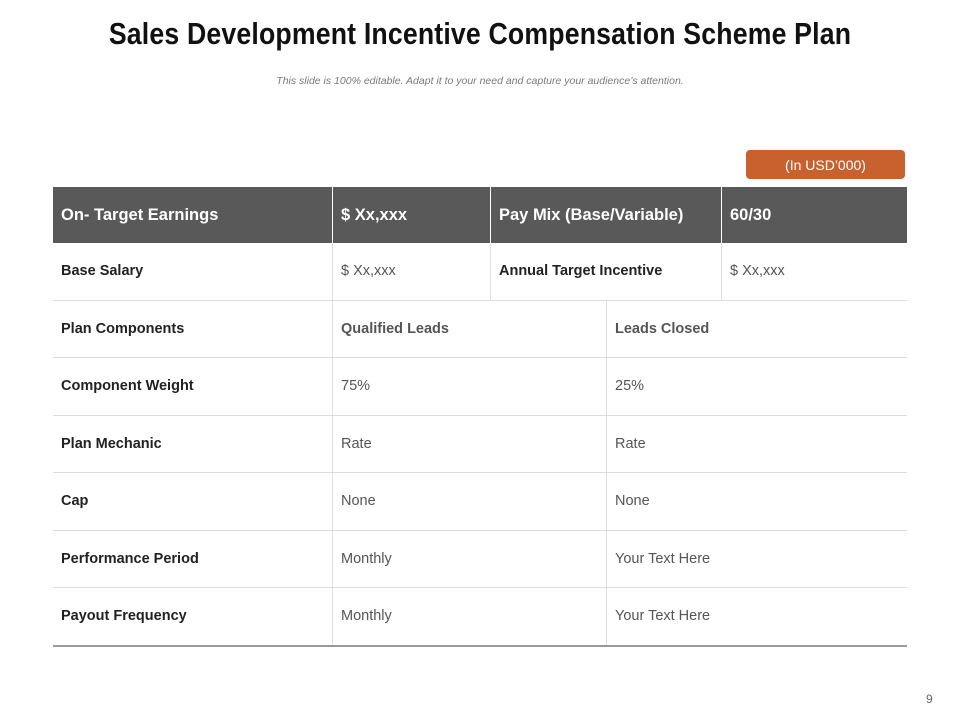  What do you see at coordinates (75, 501) in the screenshot?
I see `row-label: Cap` at bounding box center [75, 501].